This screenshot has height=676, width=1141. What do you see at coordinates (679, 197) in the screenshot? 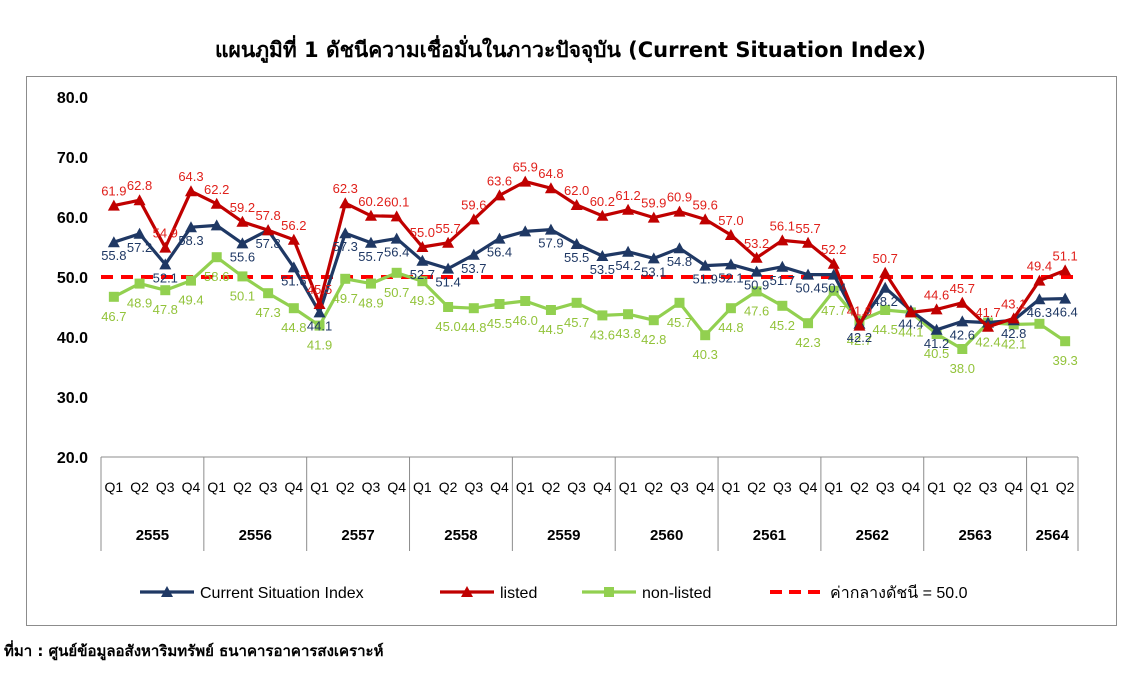
I see `data-label: 60.9` at bounding box center [679, 197].